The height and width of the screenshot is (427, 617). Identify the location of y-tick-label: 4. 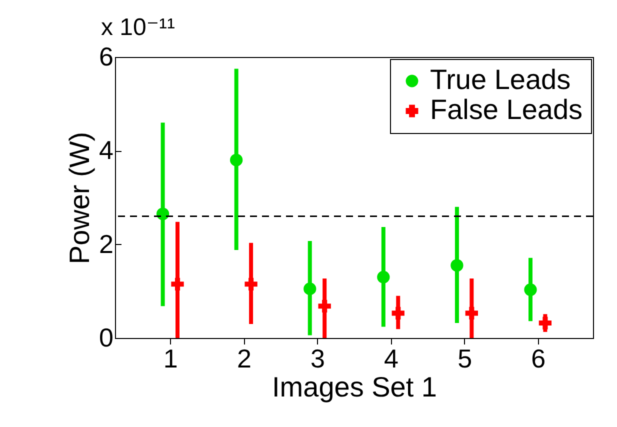
(106, 150).